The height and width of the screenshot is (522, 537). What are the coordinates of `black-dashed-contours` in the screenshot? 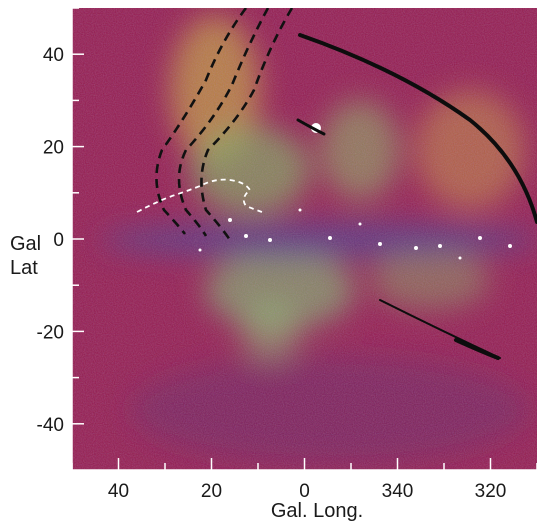 It's located at (224, 124).